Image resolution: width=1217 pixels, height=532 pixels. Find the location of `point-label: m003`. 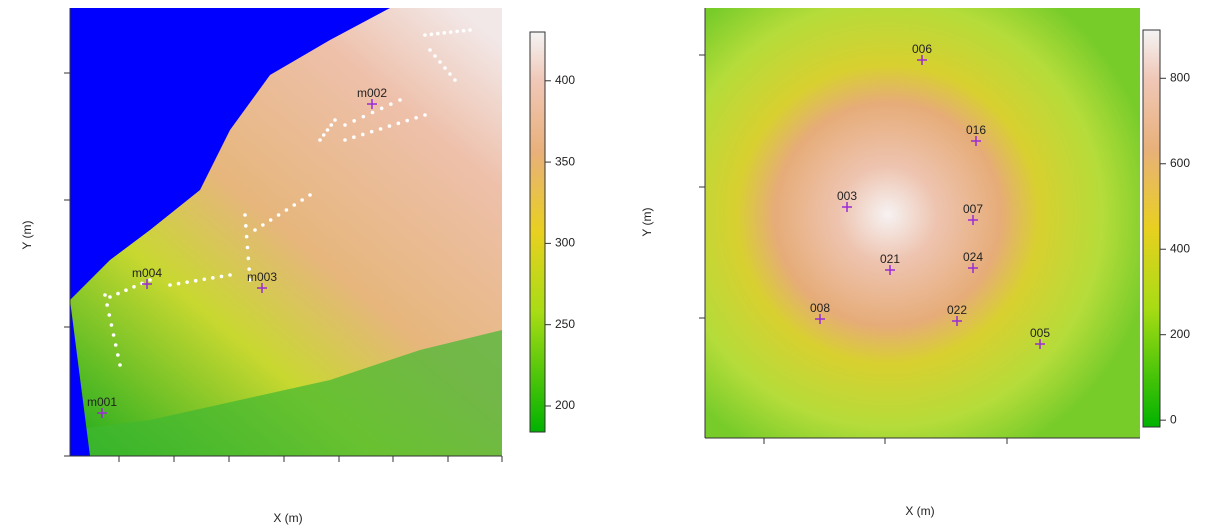

point-label: m003 is located at coordinates (262, 277).